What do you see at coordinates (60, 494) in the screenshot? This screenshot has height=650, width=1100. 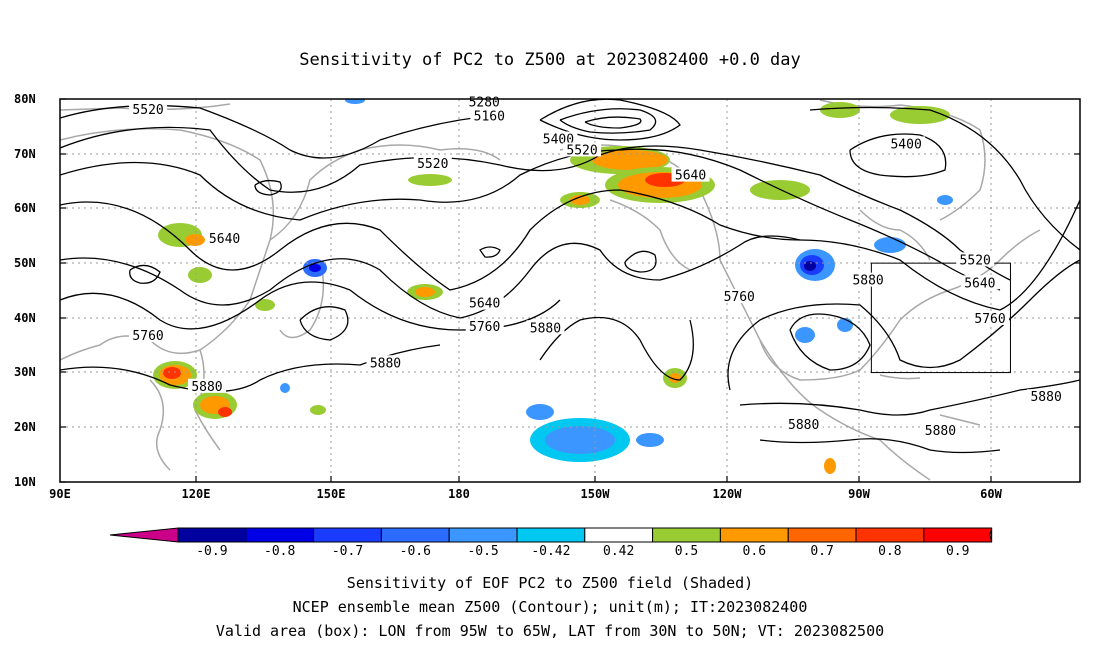 I see `lon-label-90e: 90E` at bounding box center [60, 494].